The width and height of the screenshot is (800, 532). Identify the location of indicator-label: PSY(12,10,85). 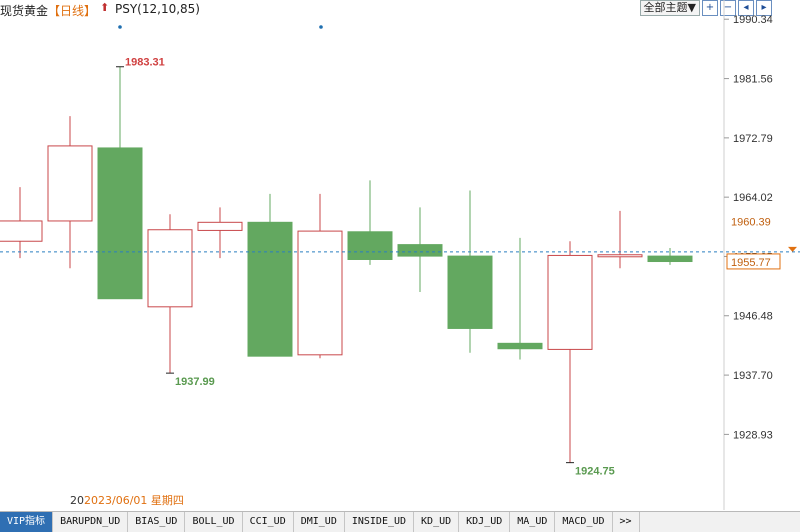
(157, 9).